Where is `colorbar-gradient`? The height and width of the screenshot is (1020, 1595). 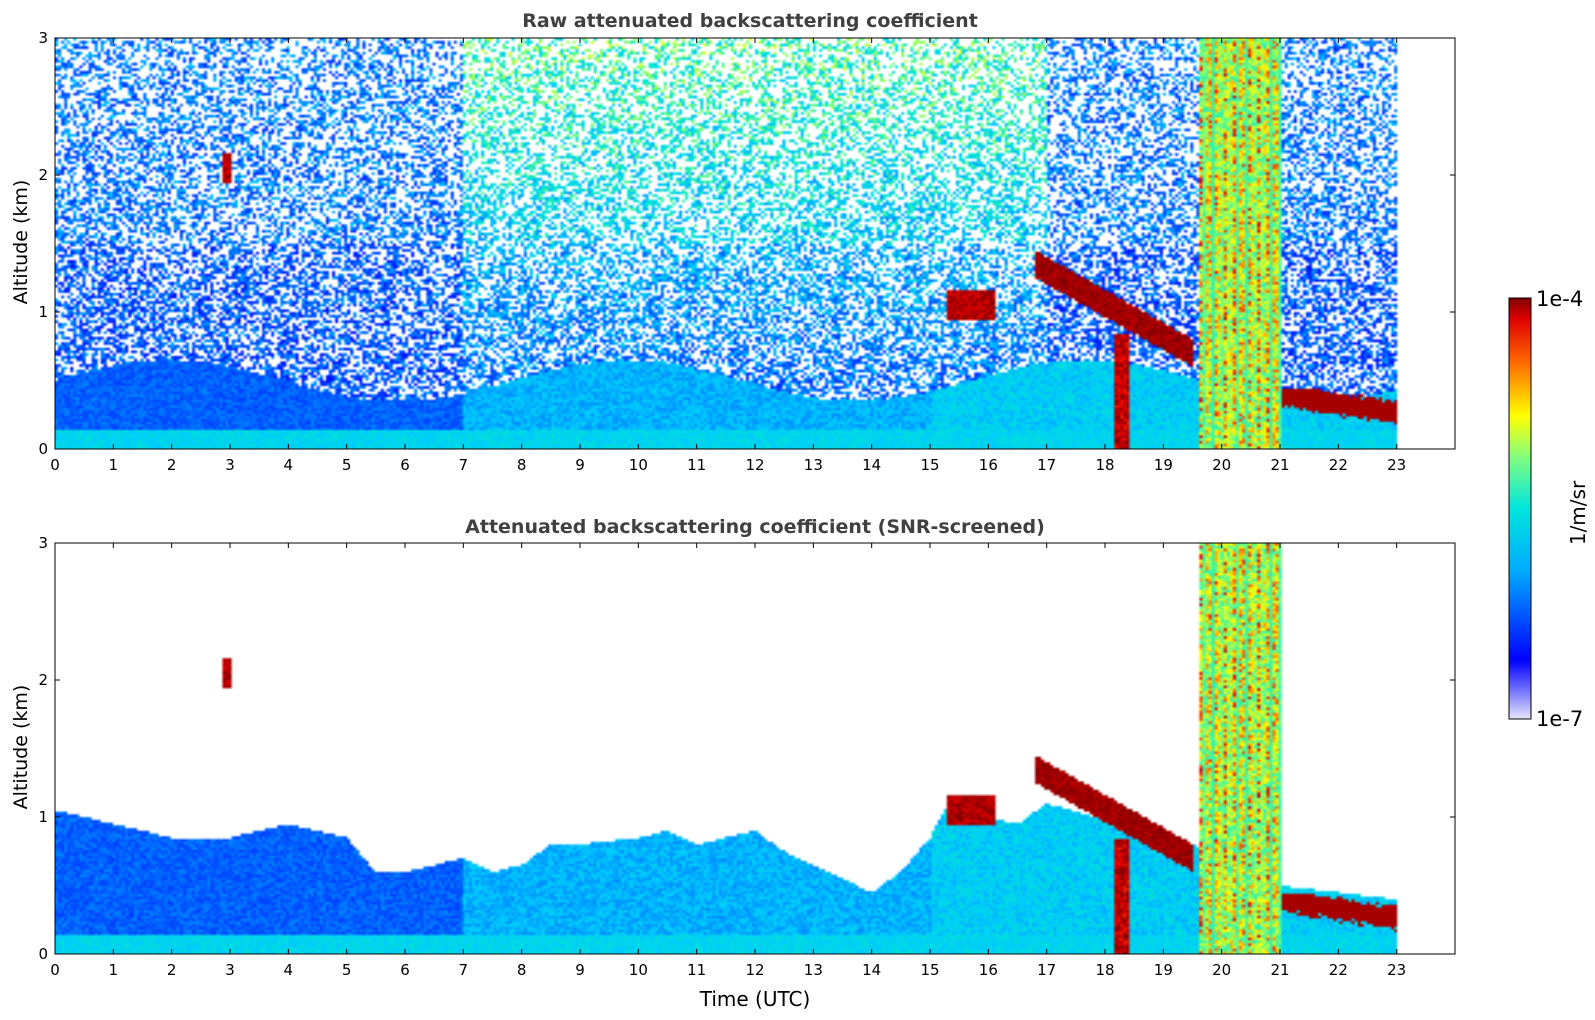 colorbar-gradient is located at coordinates (1520, 508).